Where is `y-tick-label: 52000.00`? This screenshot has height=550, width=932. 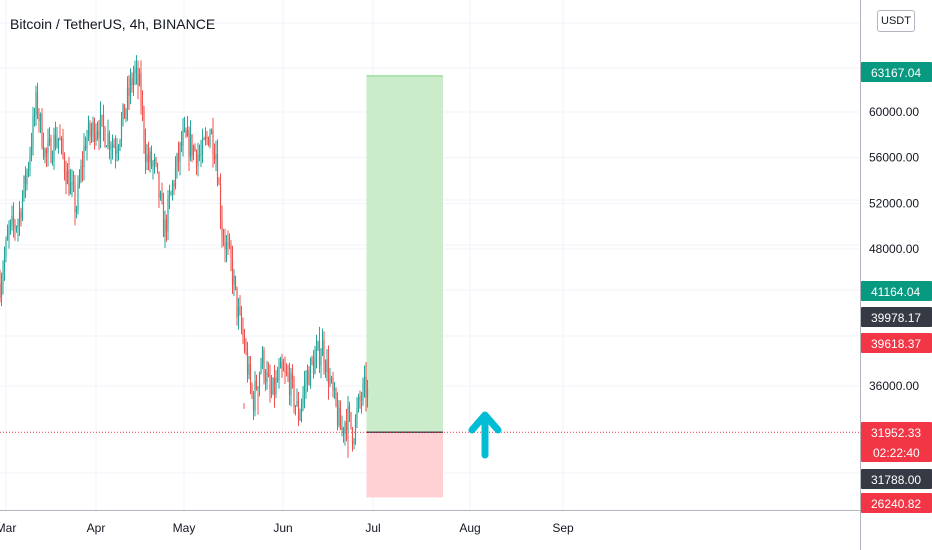 y-tick-label: 52000.00 is located at coordinates (894, 203).